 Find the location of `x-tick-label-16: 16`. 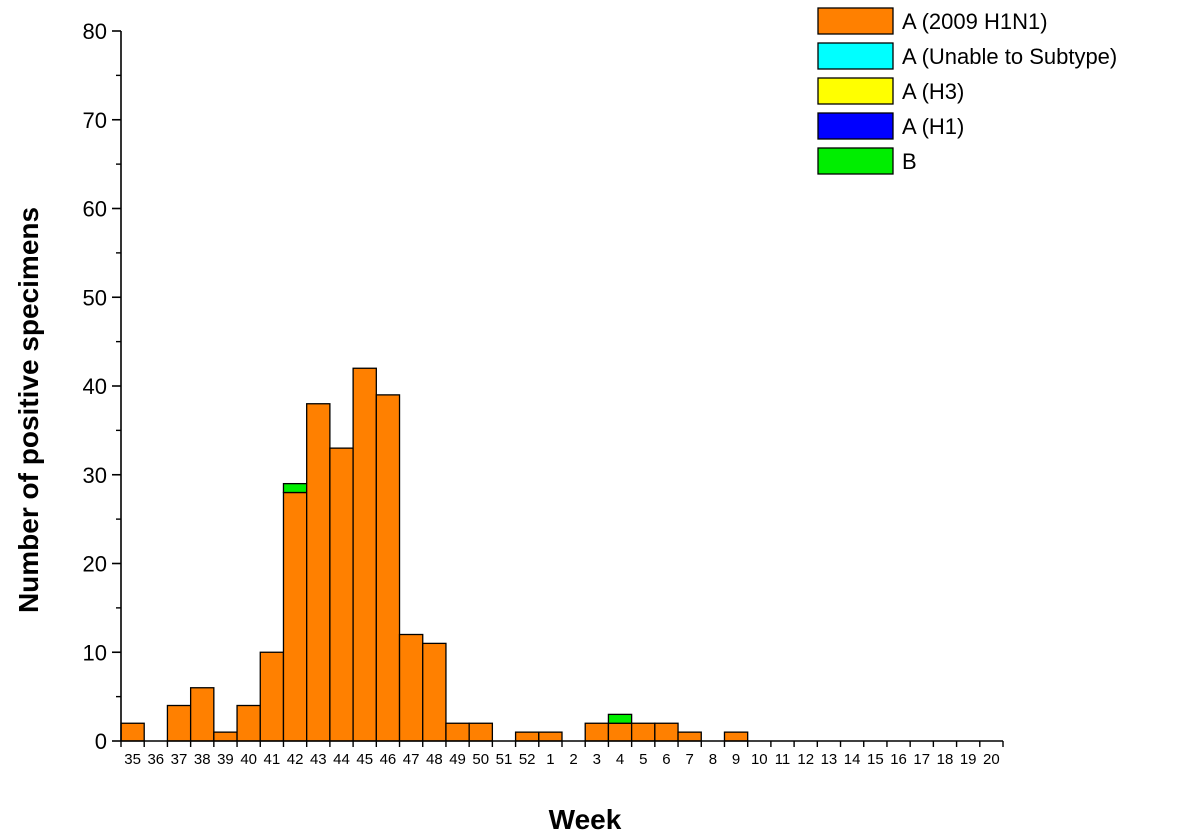

x-tick-label-16: 16 is located at coordinates (898, 759).